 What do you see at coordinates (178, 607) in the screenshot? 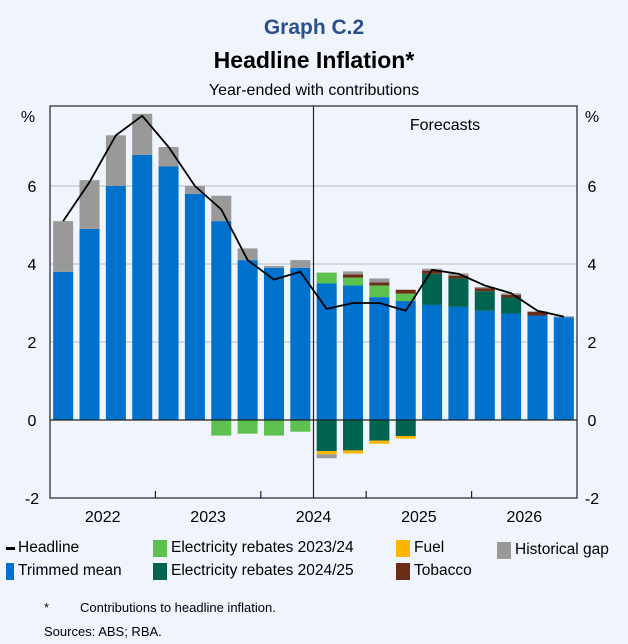
I see `footnote-text: Contributions to headline inflation.` at bounding box center [178, 607].